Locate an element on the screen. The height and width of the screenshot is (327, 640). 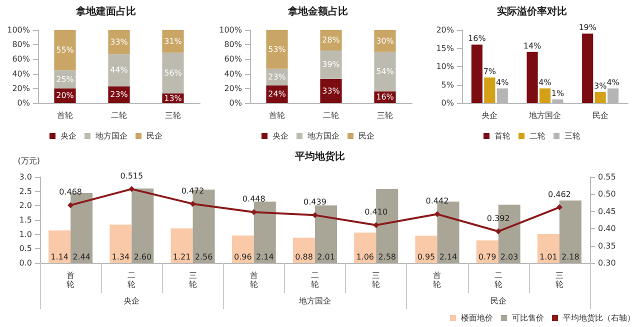
data-label: 0.439 is located at coordinates (315, 202).